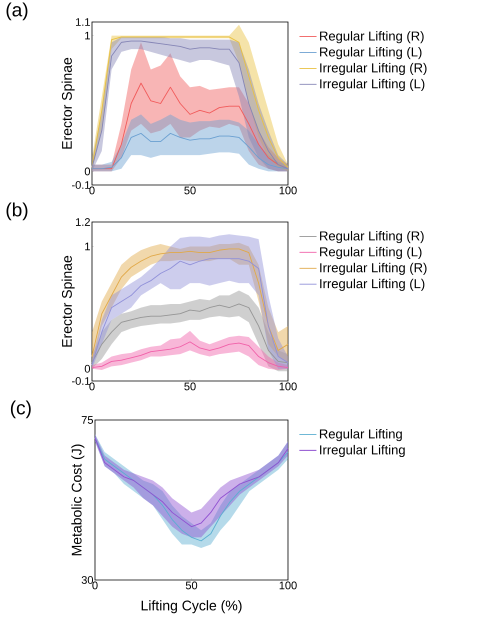 This screenshot has width=482, height=622. What do you see at coordinates (20, 409) in the screenshot?
I see `chart-title: (c)` at bounding box center [20, 409].